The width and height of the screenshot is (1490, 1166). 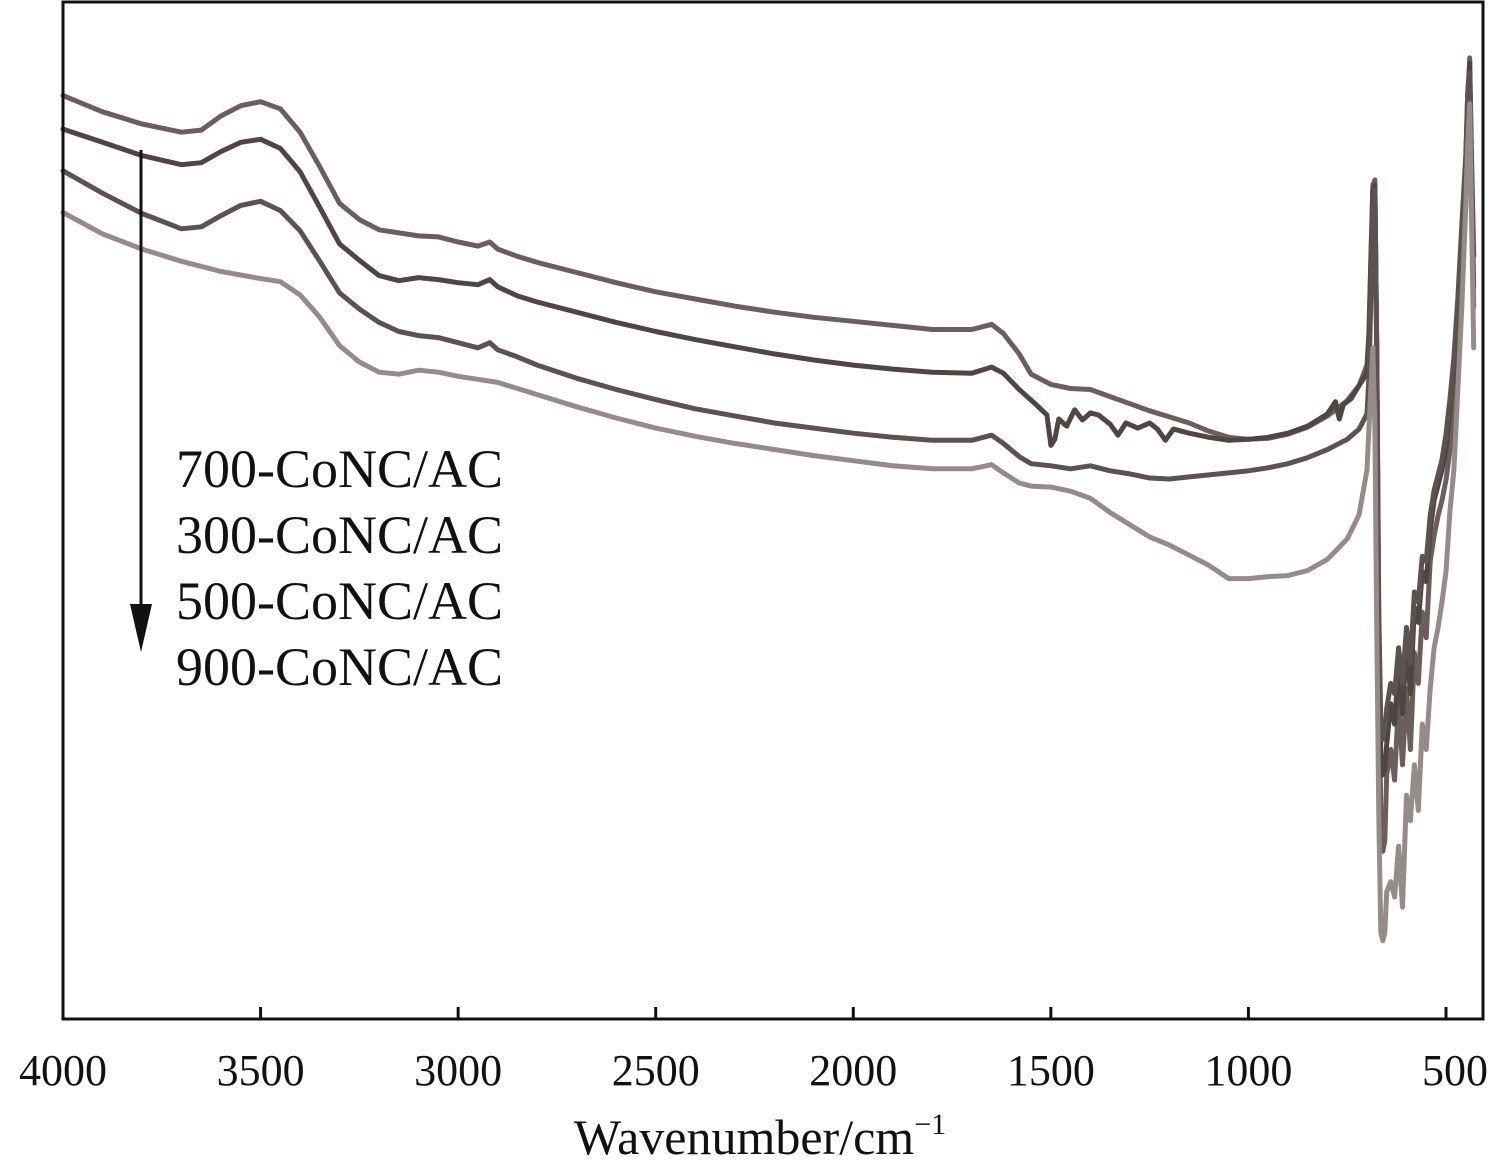 What do you see at coordinates (1248, 1070) in the screenshot?
I see `x-tick-label: 1000` at bounding box center [1248, 1070].